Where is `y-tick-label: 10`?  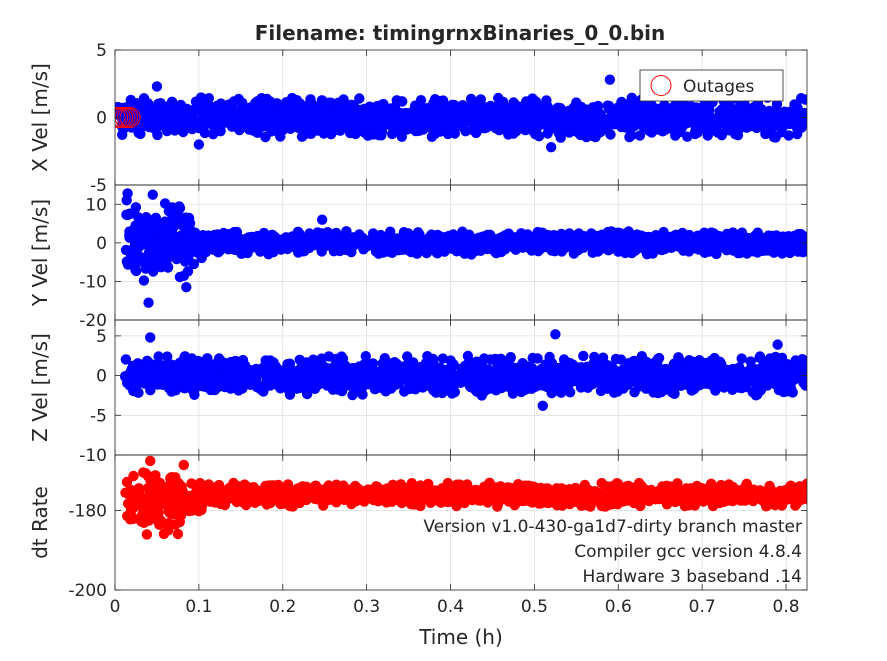
y-tick-label: 10 is located at coordinates (96, 205).